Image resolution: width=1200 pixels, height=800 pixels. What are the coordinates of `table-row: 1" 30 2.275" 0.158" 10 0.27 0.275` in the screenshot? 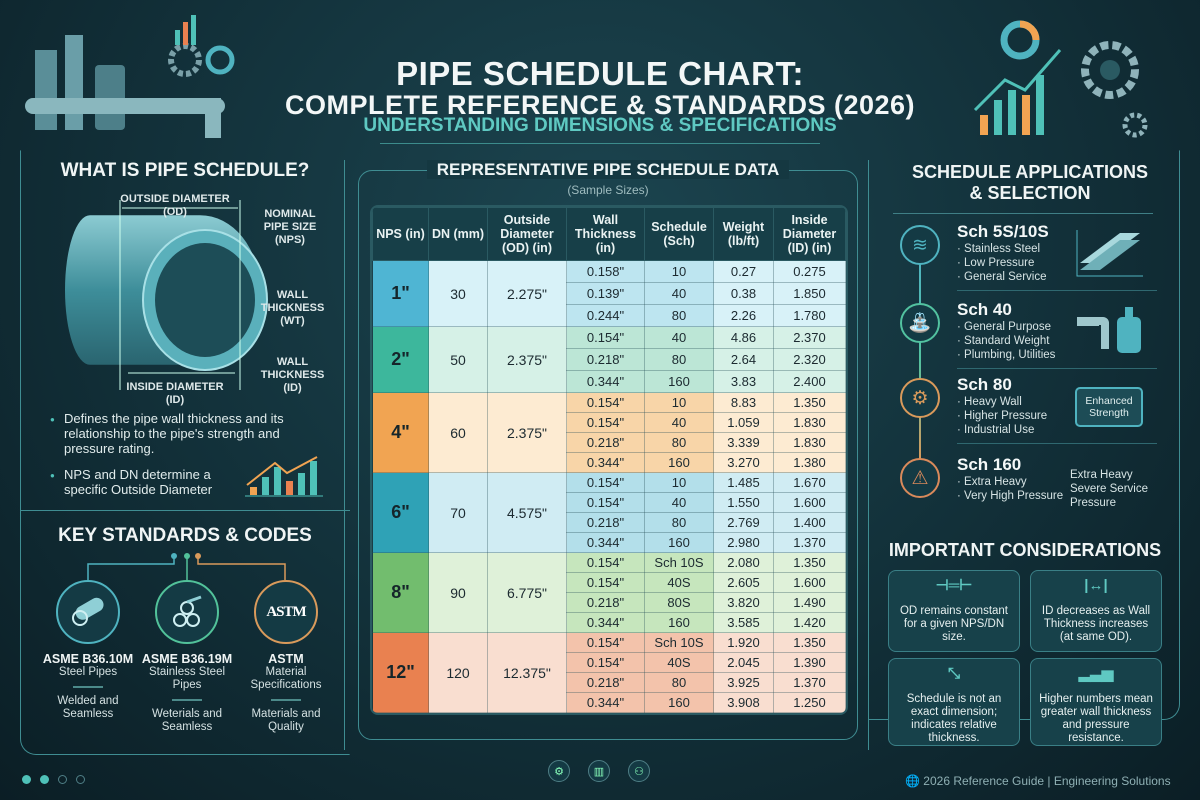 It's located at (609, 293).